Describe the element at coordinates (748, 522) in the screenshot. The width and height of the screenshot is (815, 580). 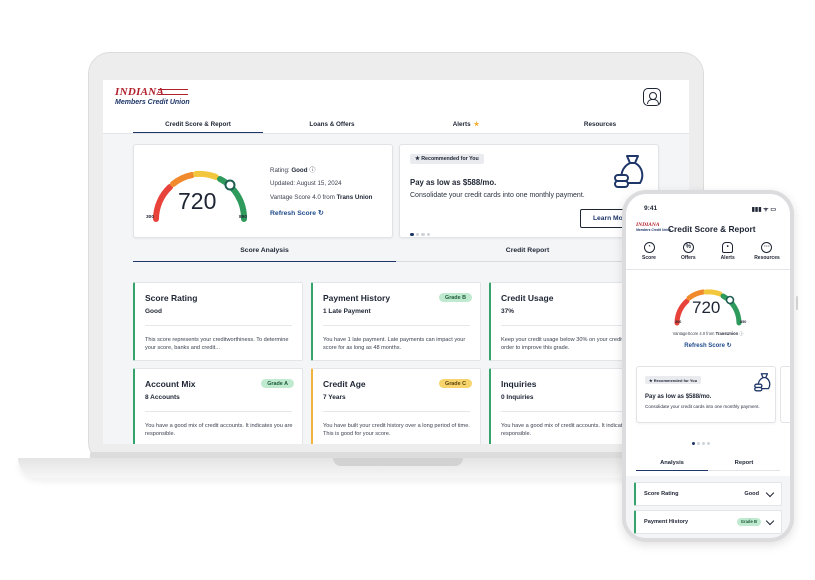
I see `grade-badge: Grade B` at that location.